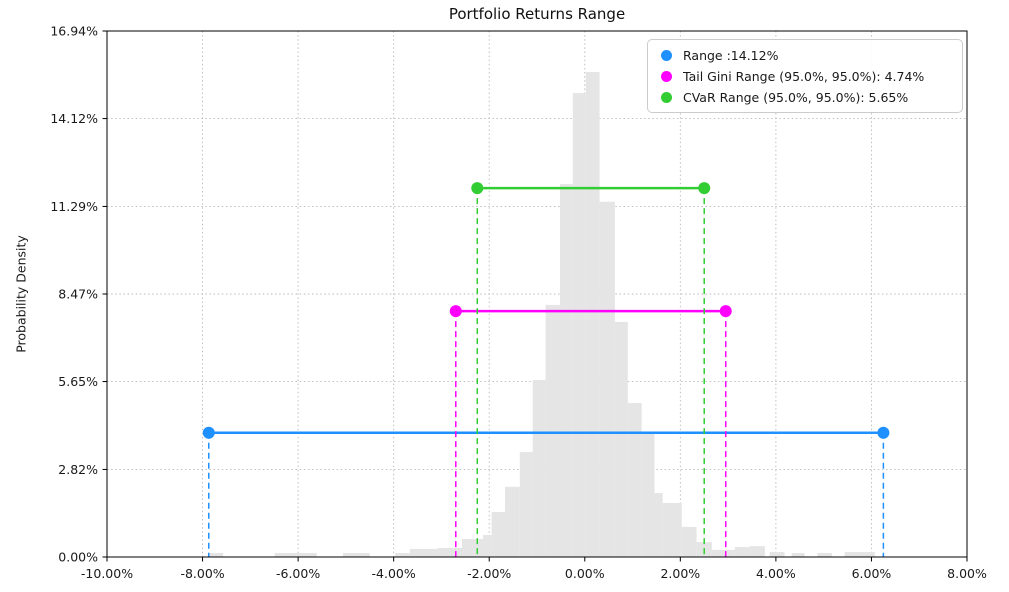 The width and height of the screenshot is (1009, 592). I want to click on legend-entry-label: Range :14.12%, so click(731, 55).